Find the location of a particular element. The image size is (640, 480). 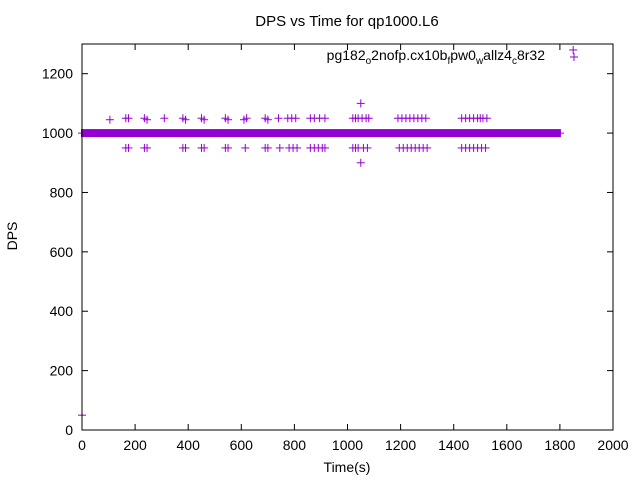

y-tick-label: 1200 is located at coordinates (57, 74).